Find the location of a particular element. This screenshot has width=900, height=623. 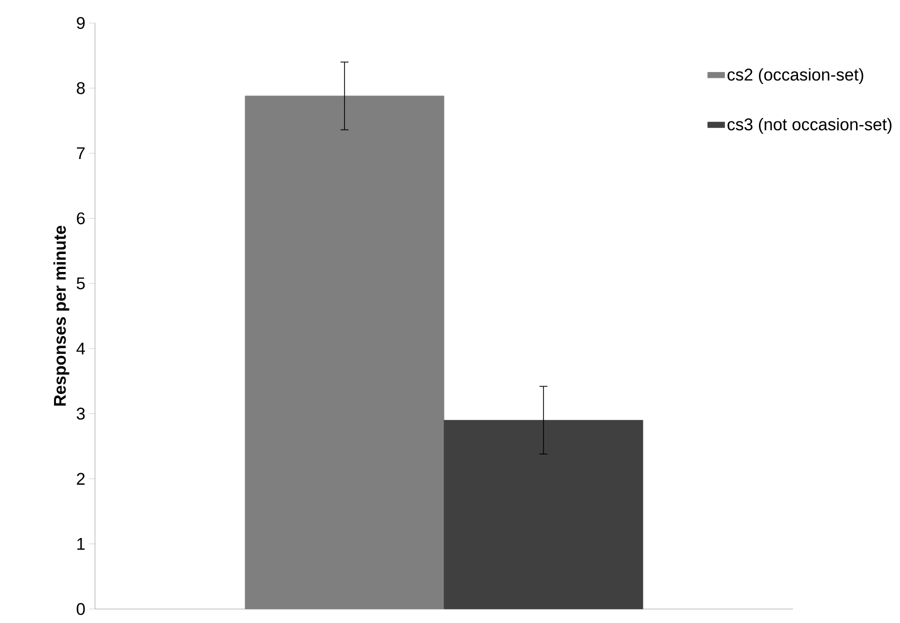

legend-label: cs2 (occasion-set) is located at coordinates (796, 76).